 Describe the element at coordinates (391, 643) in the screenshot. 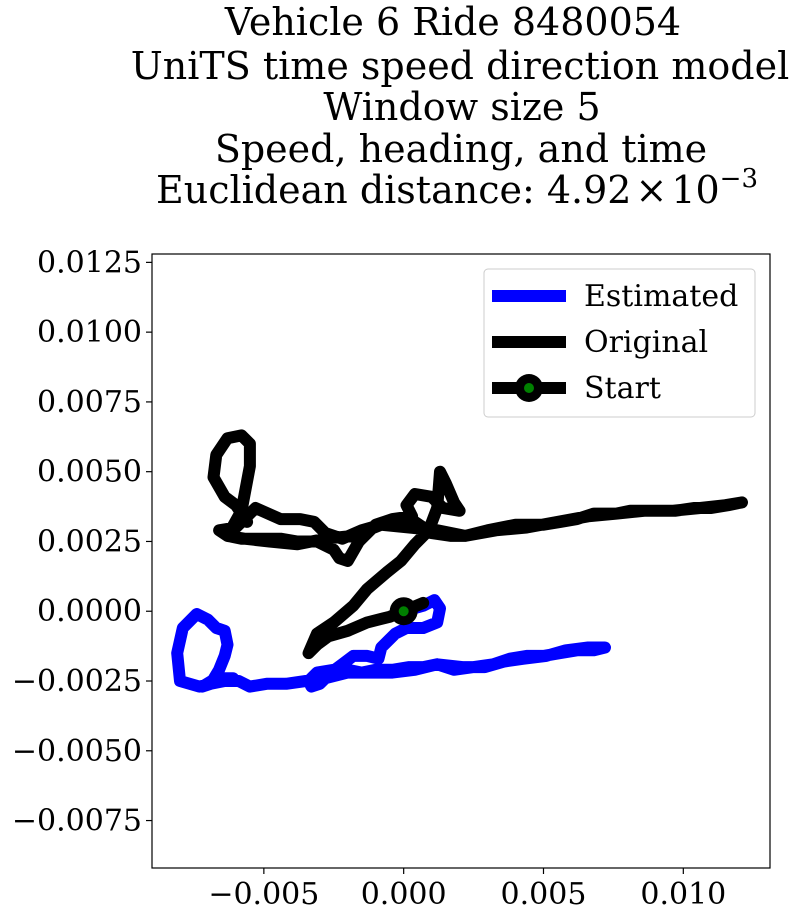

I see `series-line-estimated` at that location.